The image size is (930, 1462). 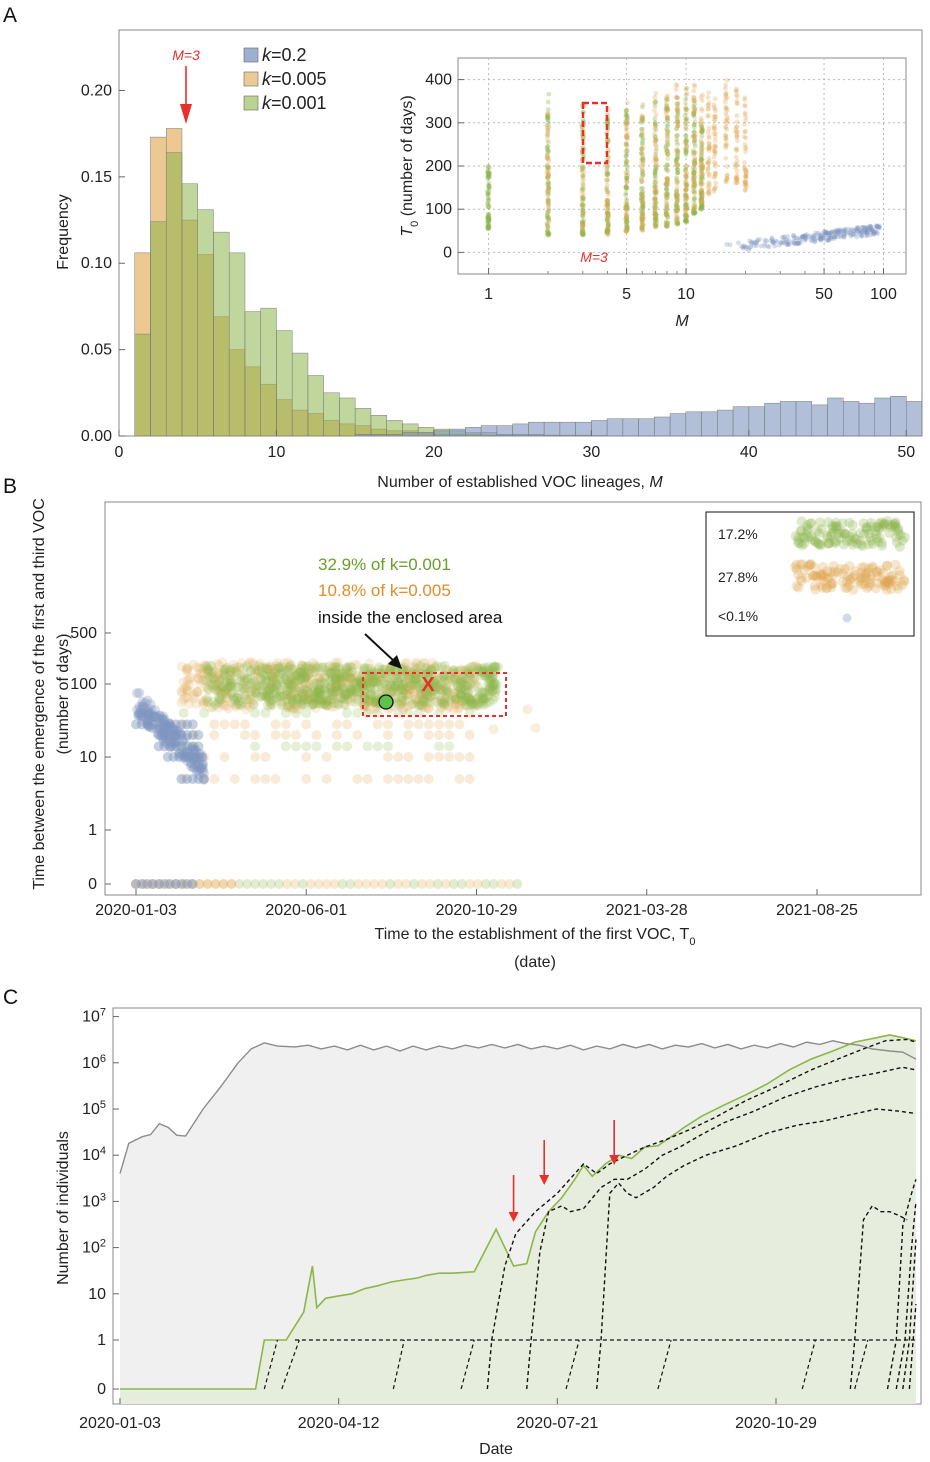 I want to click on panel-c-y-tick-label: 0, so click(x=101, y=1389).